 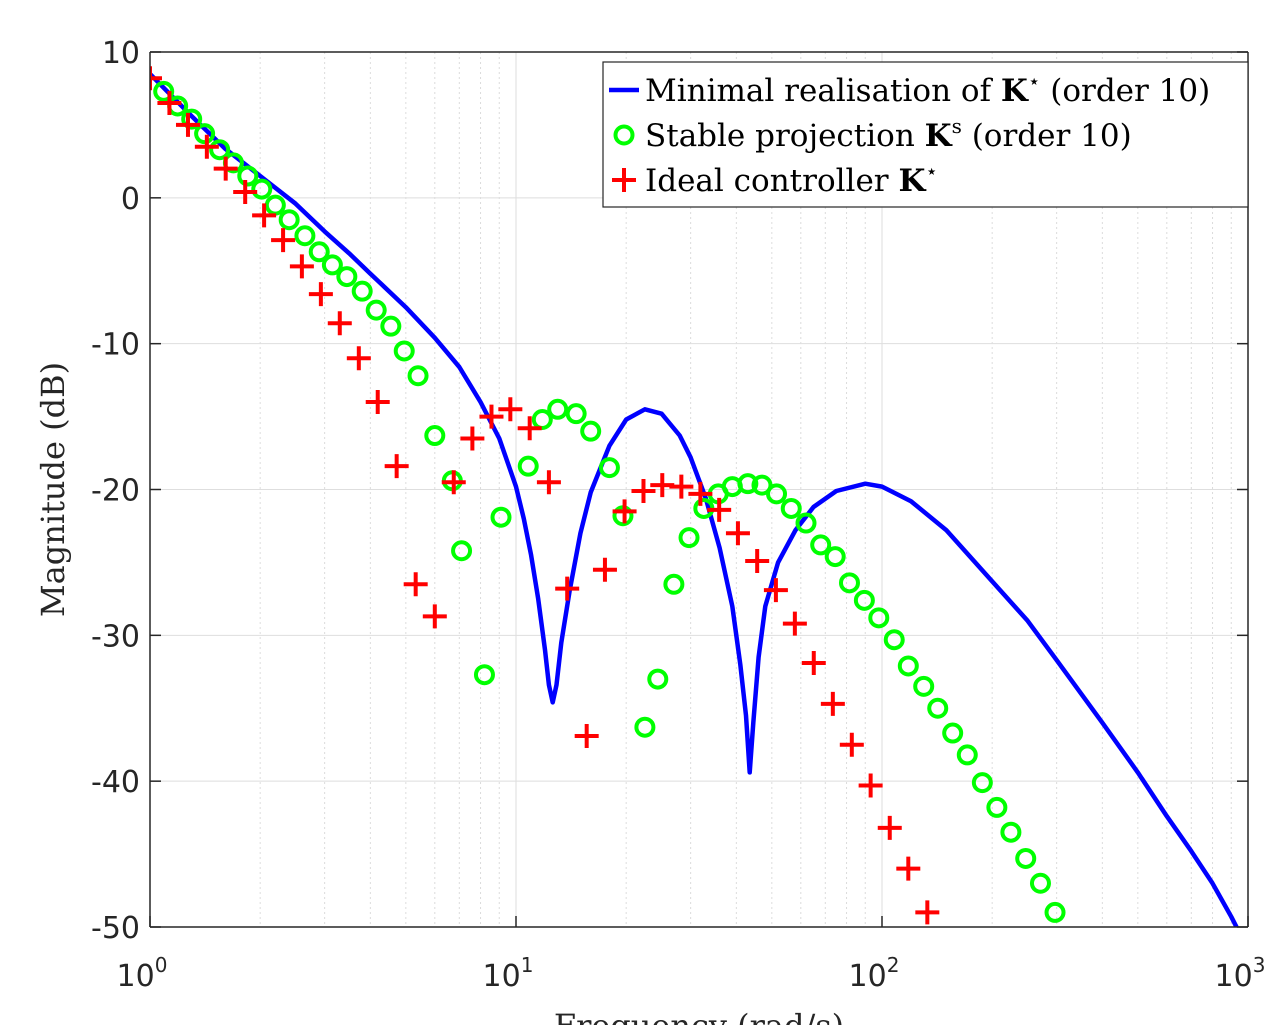 I want to click on y-tick-label: -20, so click(x=115, y=491).